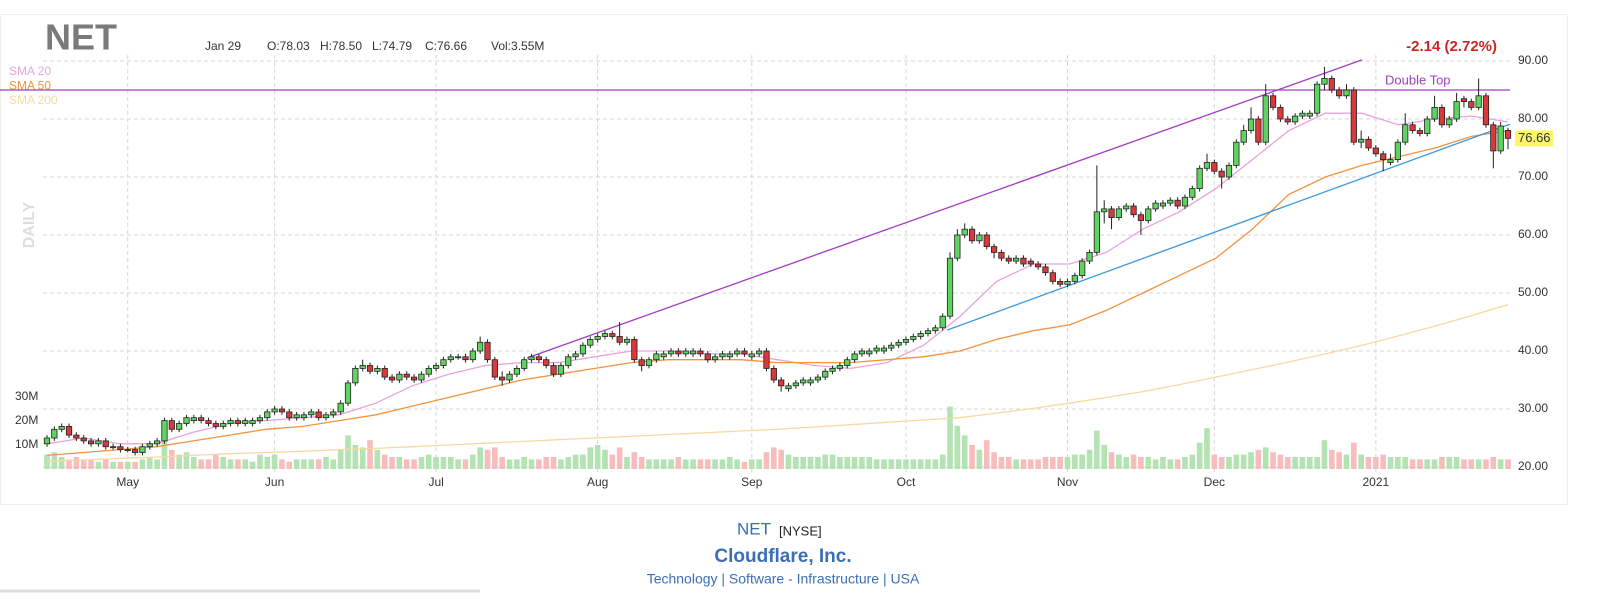 The width and height of the screenshot is (1601, 606). Describe the element at coordinates (274, 482) in the screenshot. I see `x-tick-label: Jun` at that location.